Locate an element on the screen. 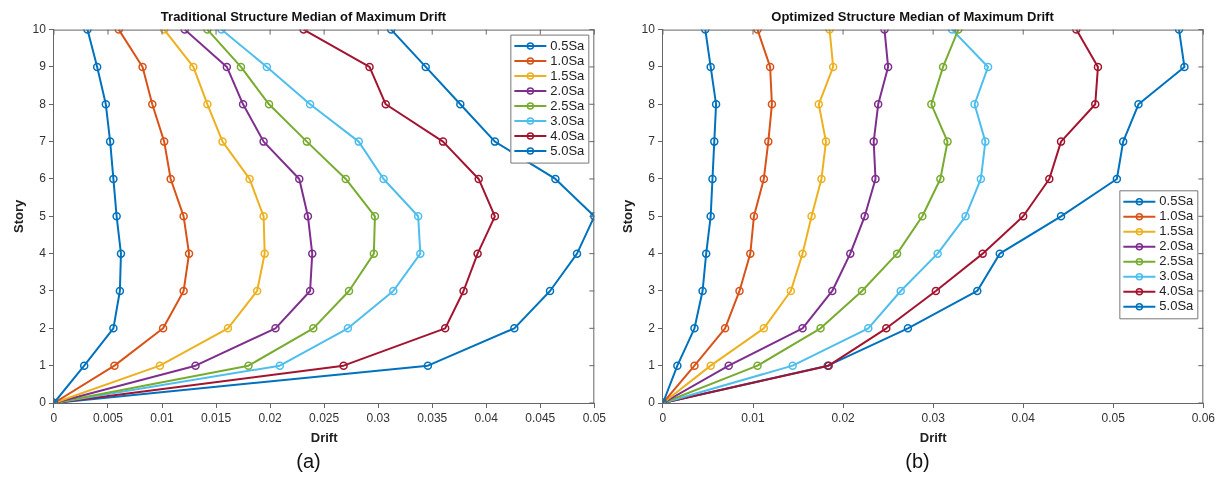 This screenshot has width=1226, height=494. y-tick-label: 0 is located at coordinates (43, 402).